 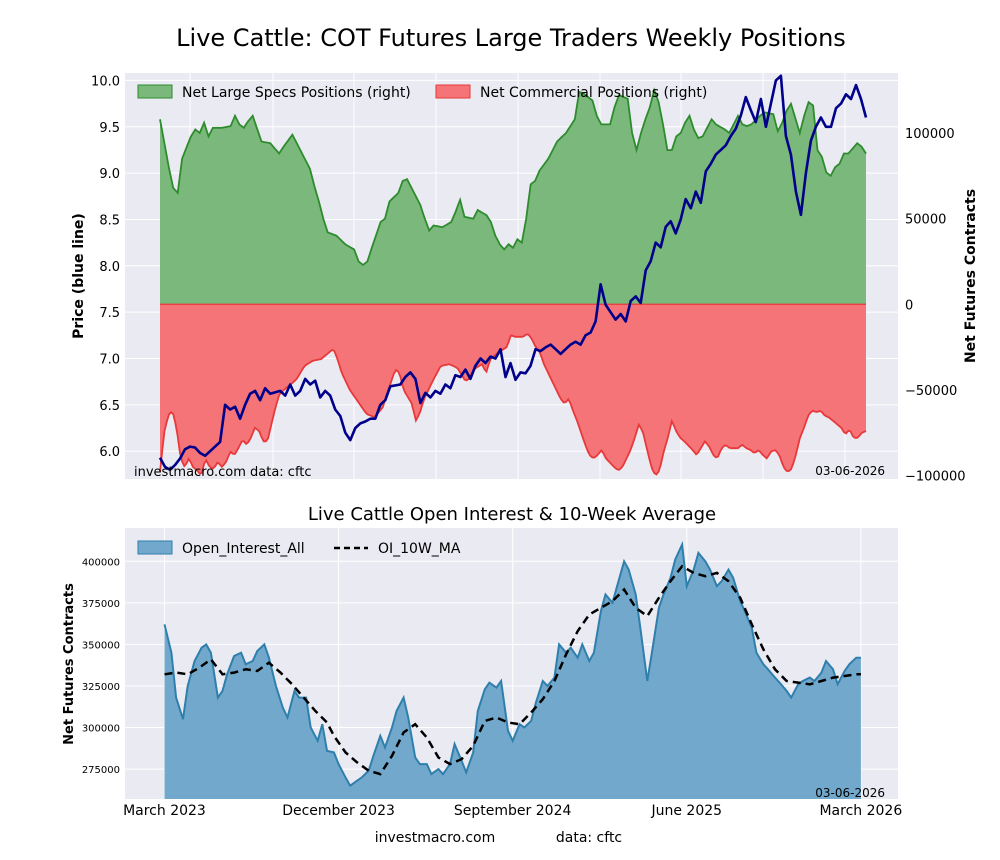 What do you see at coordinates (101, 562) in the screenshot?
I see `bottom-y-tick-label: 400000` at bounding box center [101, 562].